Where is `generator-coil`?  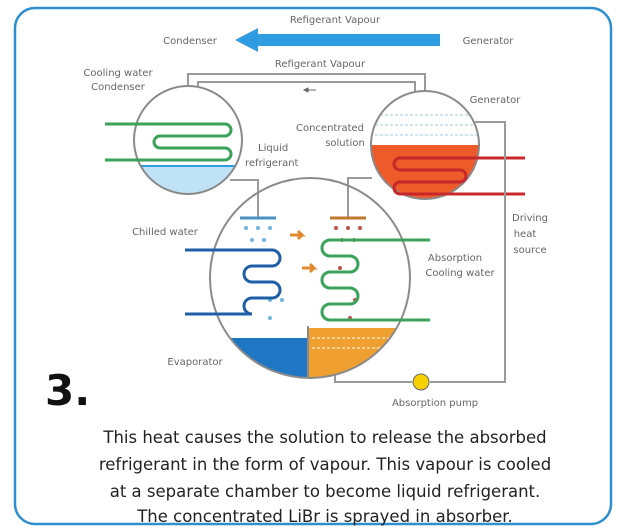 generator-coil is located at coordinates (458, 176).